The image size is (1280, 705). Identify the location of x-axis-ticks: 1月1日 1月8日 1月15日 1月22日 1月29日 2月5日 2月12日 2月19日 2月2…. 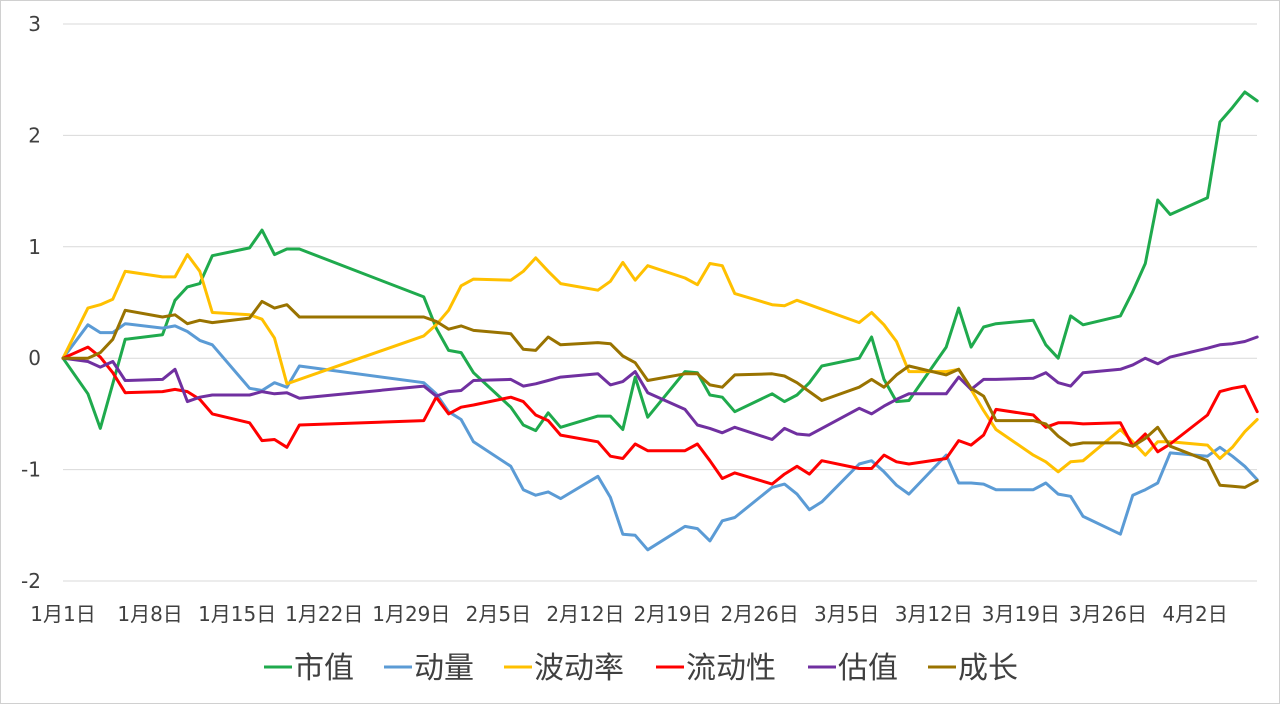
(628, 614).